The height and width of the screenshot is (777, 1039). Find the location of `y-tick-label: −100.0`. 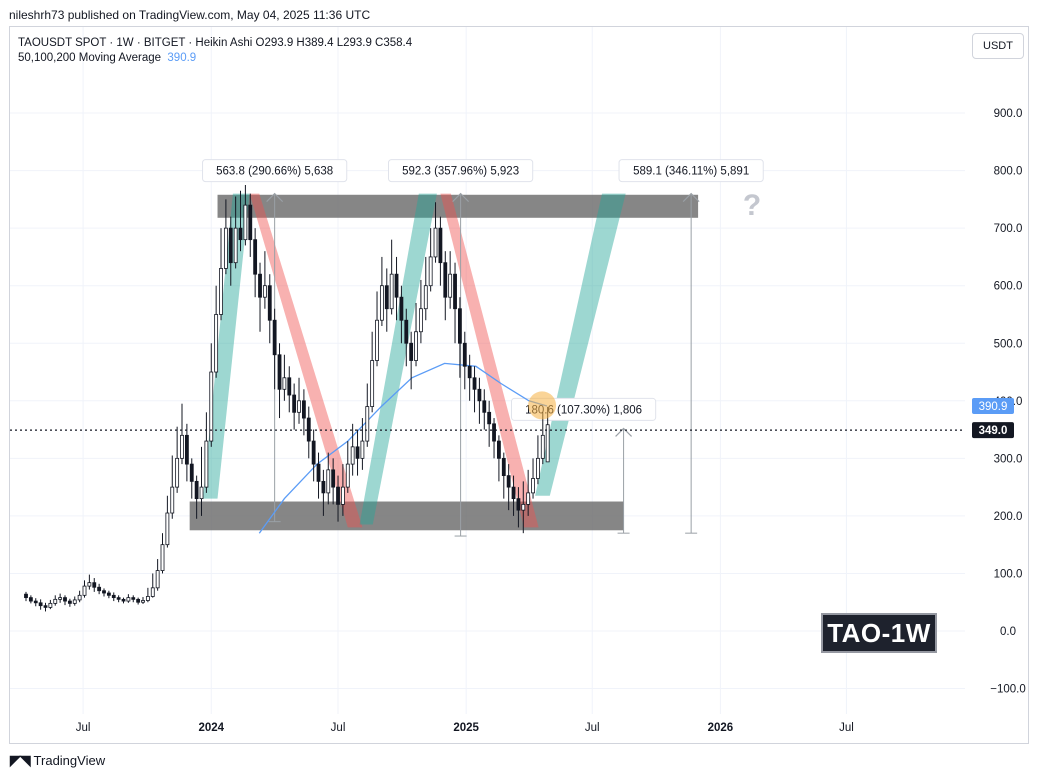

y-tick-label: −100.0 is located at coordinates (1008, 690).